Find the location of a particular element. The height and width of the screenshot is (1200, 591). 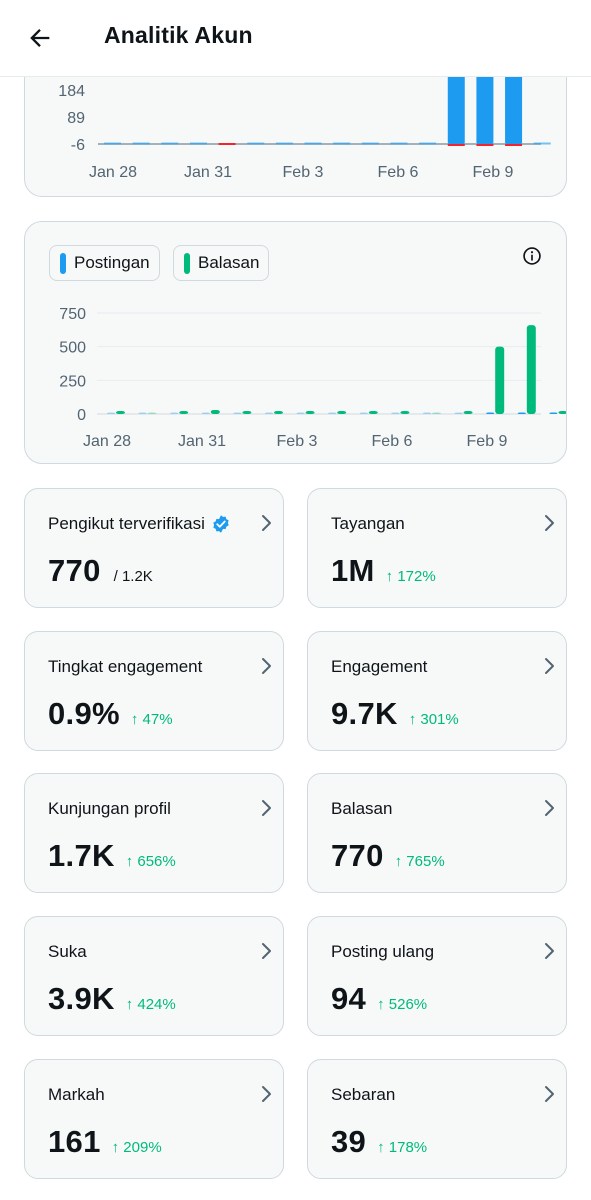

metric-value-row: 161 ↑ 209% is located at coordinates (105, 1142).